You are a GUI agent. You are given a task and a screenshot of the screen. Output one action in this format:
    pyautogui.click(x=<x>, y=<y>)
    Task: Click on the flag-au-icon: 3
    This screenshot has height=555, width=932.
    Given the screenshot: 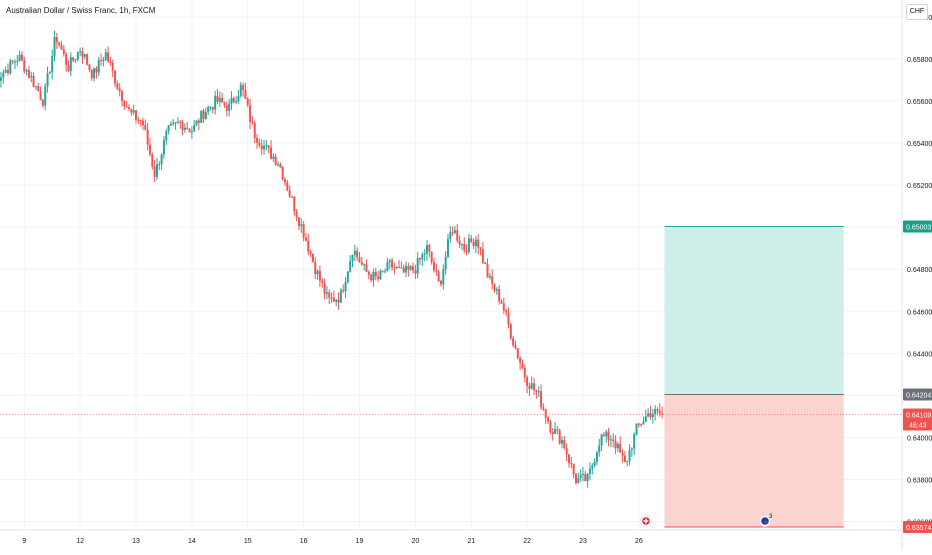 What is the action you would take?
    pyautogui.click(x=766, y=520)
    